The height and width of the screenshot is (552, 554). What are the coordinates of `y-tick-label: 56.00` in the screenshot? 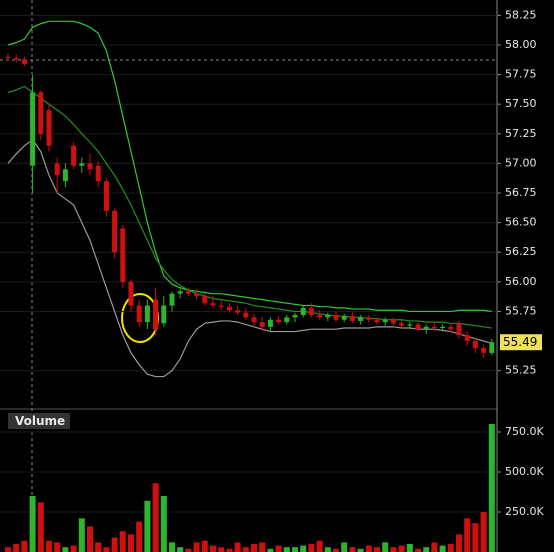 It's located at (521, 281).